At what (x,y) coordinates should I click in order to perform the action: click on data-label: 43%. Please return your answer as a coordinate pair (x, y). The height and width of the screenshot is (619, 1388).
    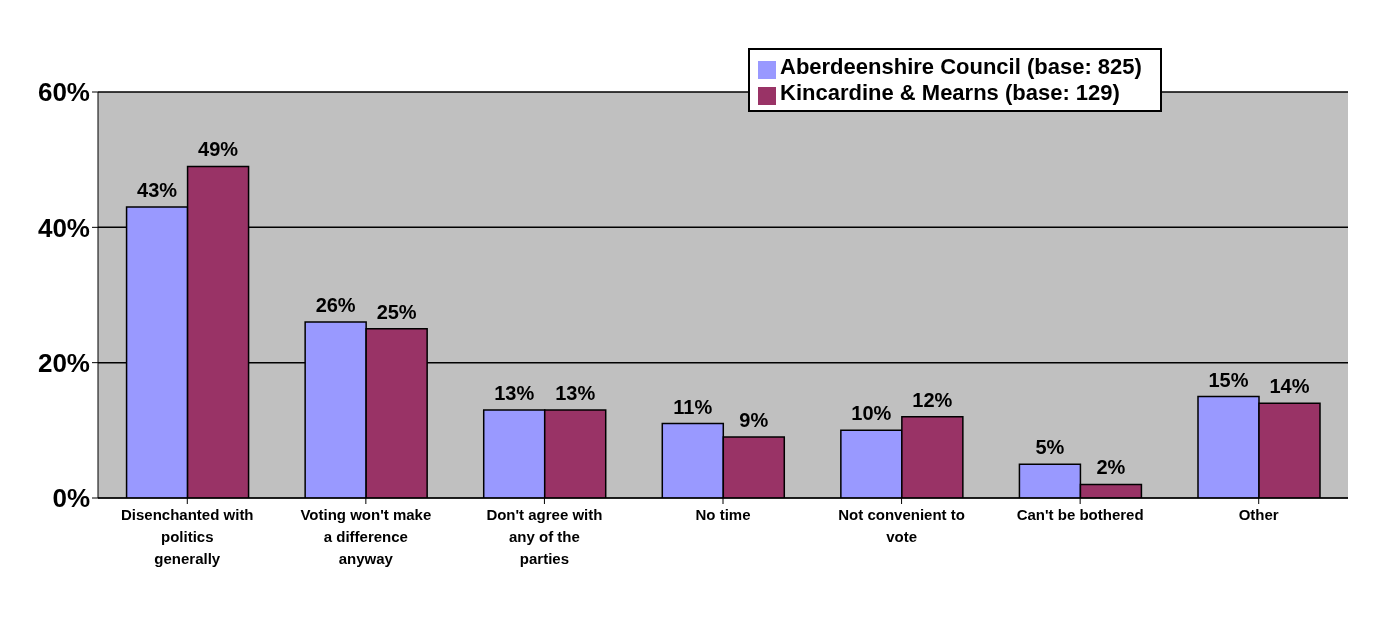
    Looking at the image, I should click on (157, 190).